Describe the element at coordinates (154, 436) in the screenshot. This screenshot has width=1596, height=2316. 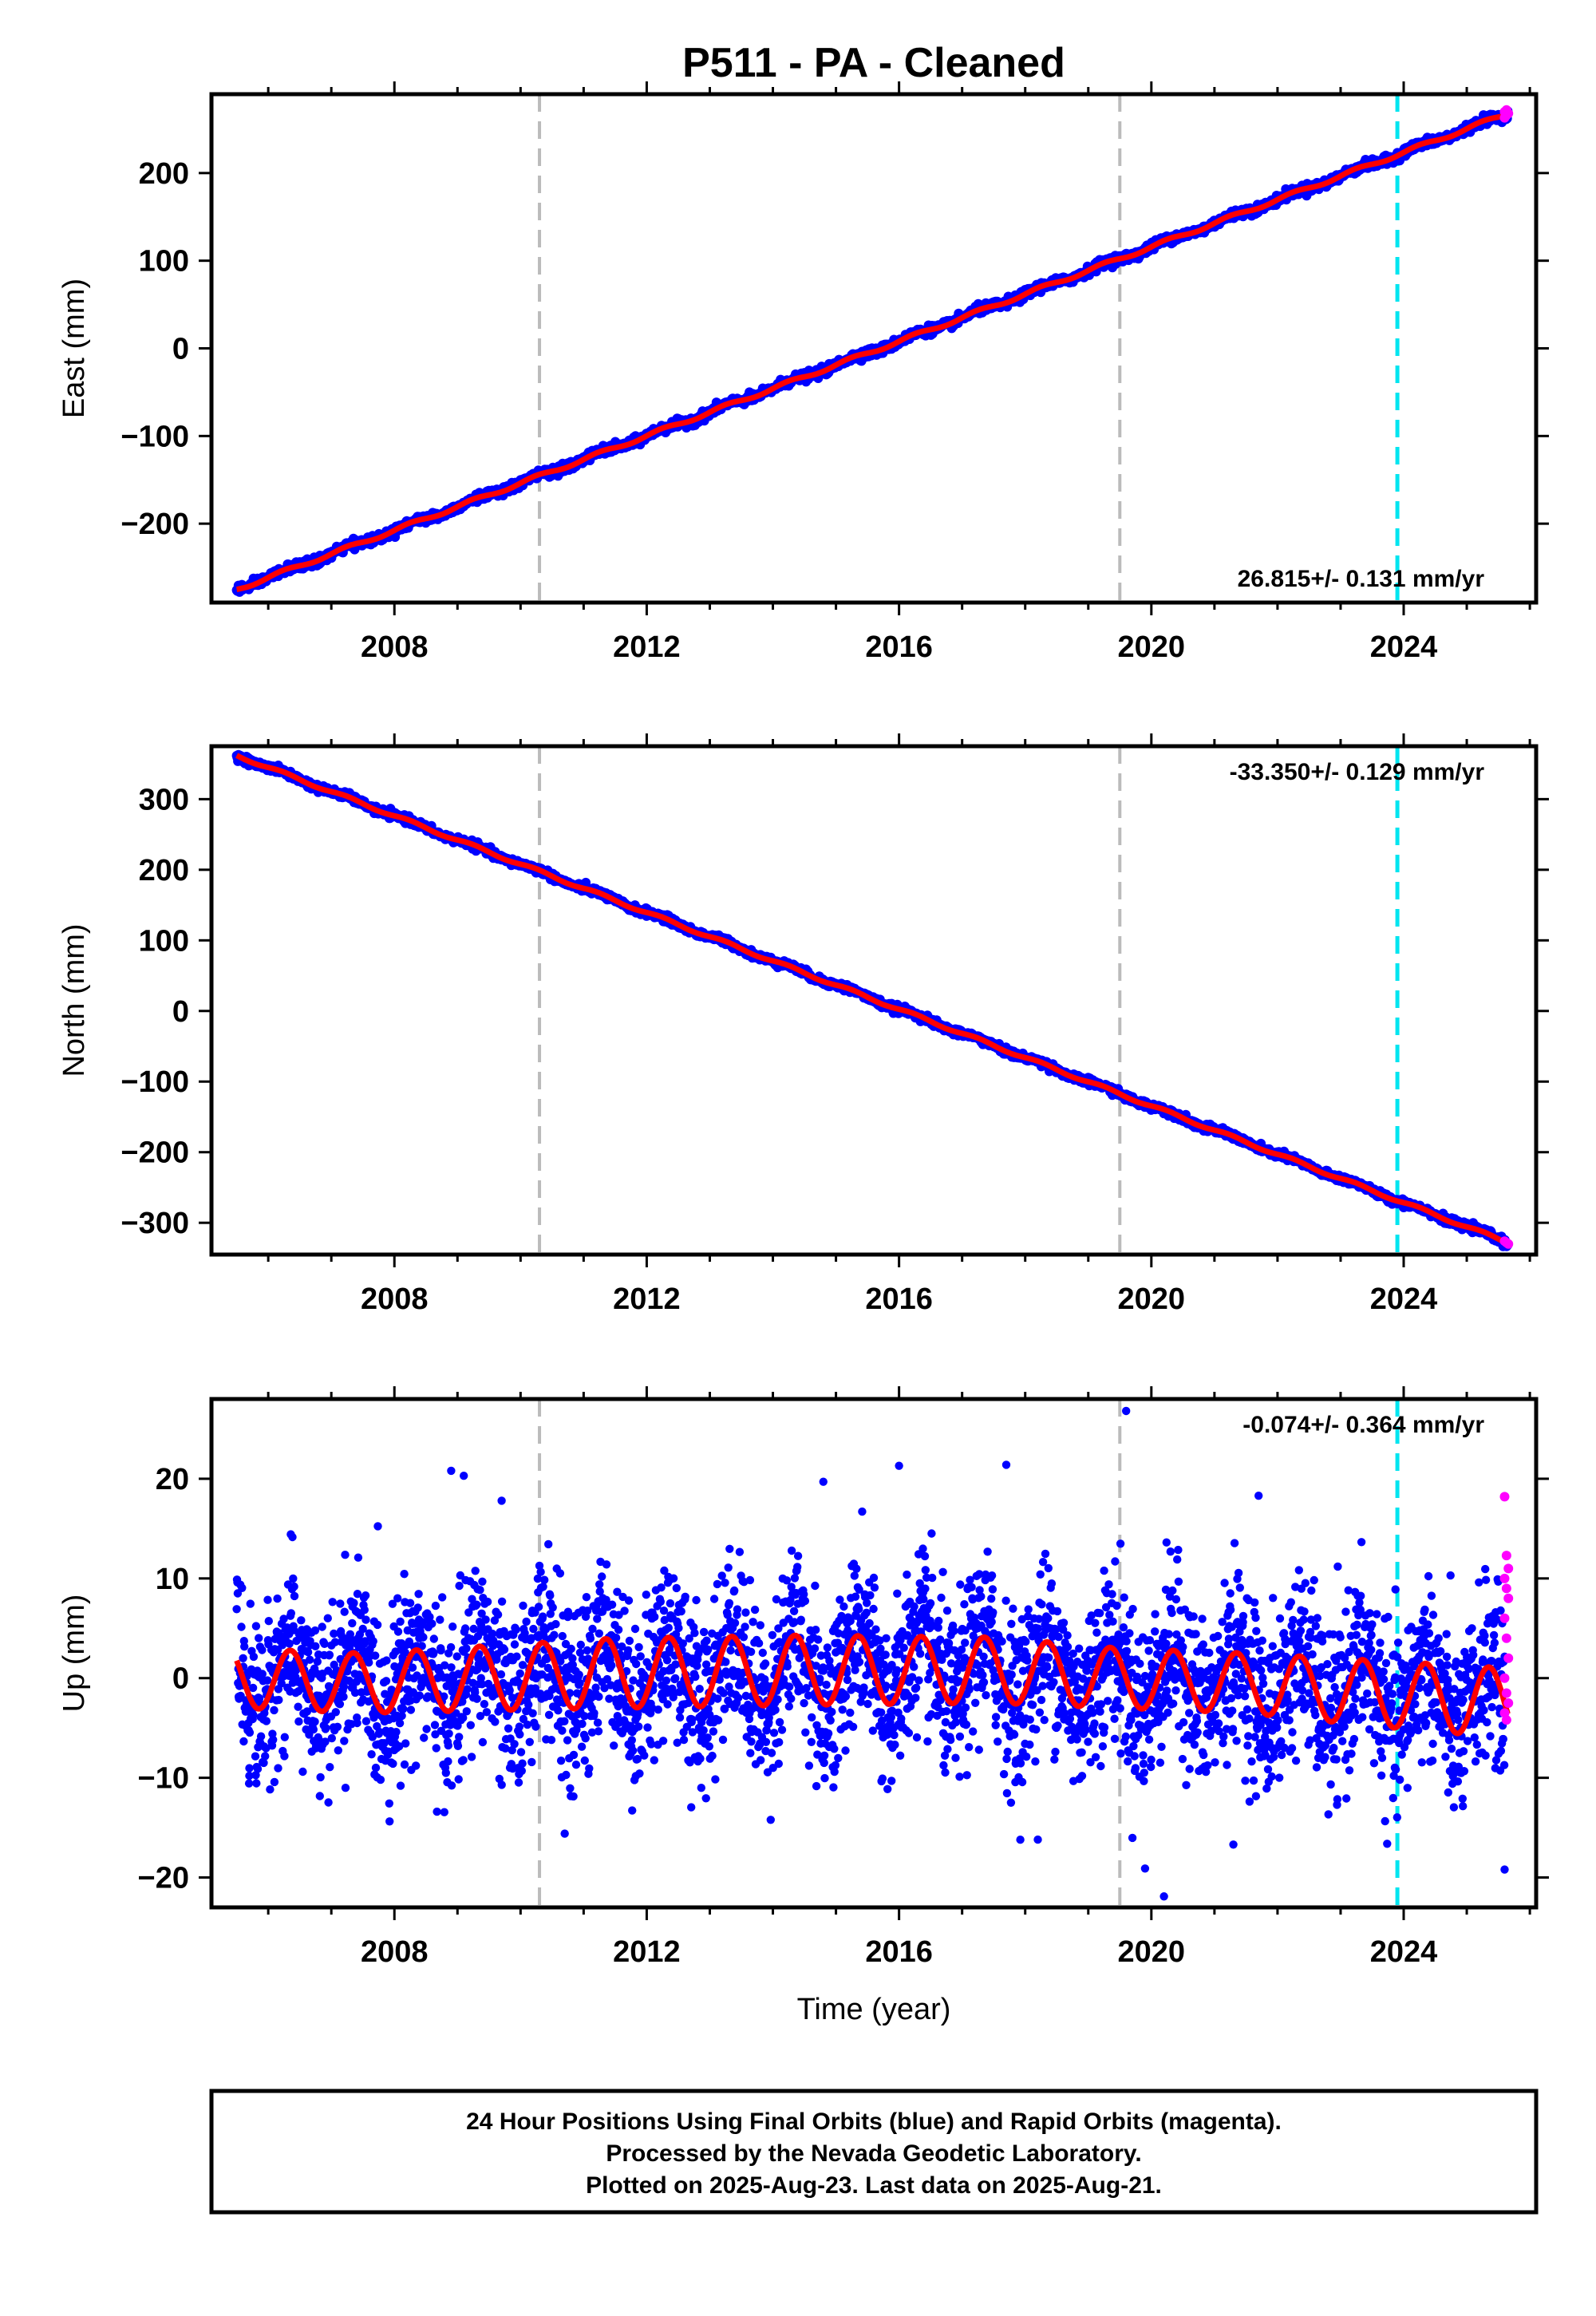
I see `east-ytick-label: −100` at that location.